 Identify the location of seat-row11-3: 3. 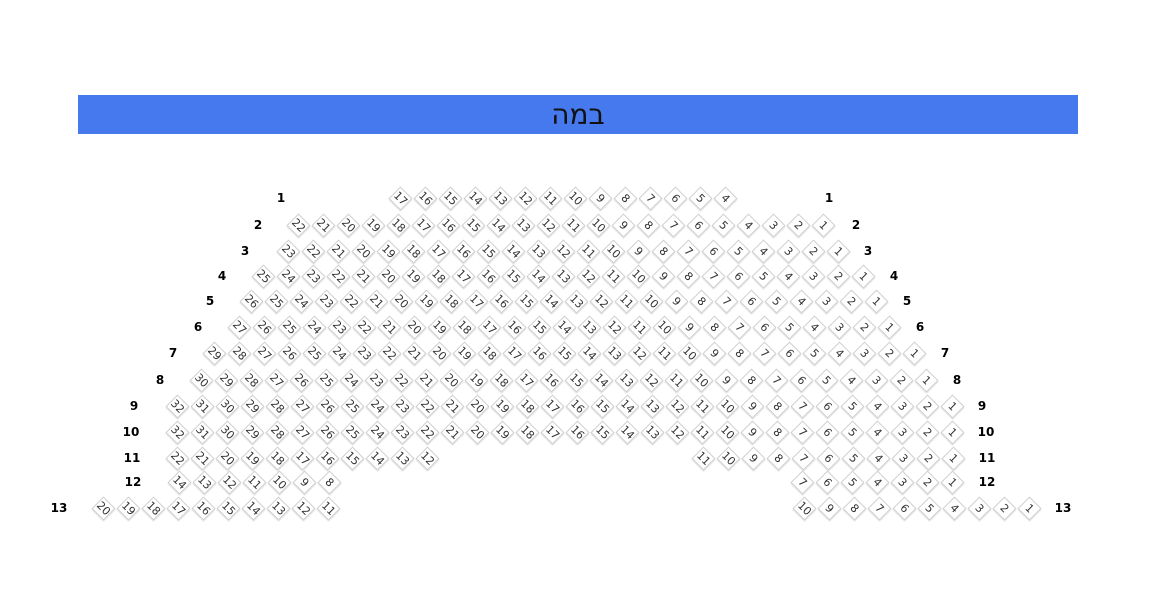
(903, 458).